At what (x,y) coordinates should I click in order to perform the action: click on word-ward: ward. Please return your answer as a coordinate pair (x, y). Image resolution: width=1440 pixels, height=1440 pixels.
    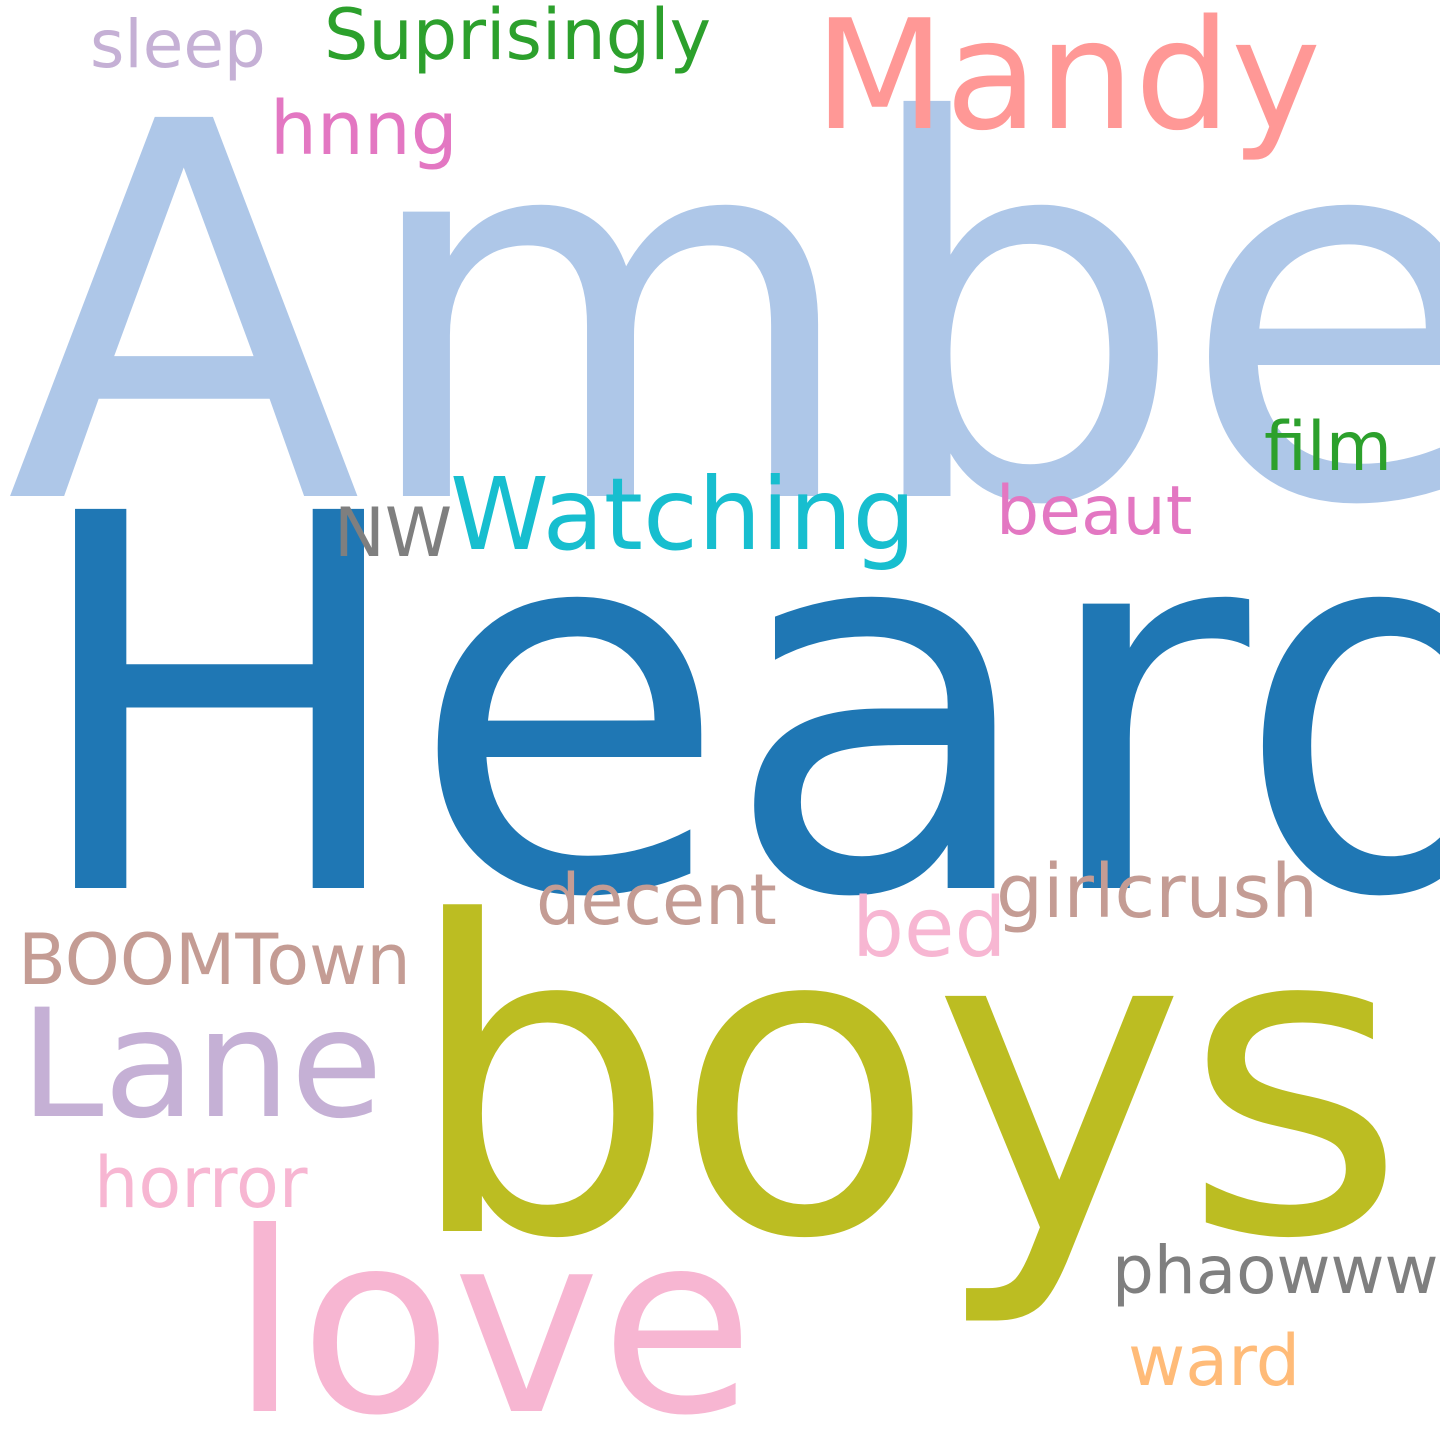
    Looking at the image, I should click on (1214, 1361).